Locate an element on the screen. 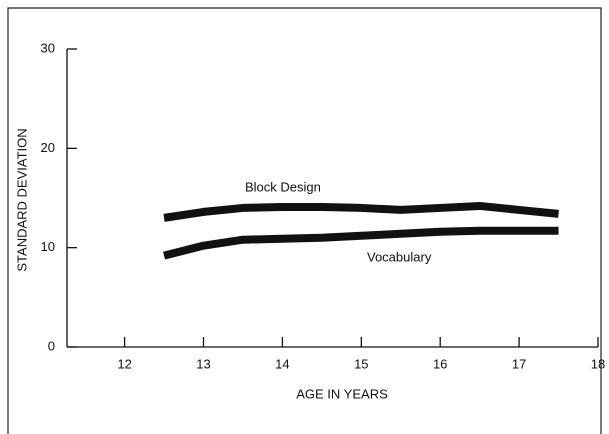  x-tick-label: 12 is located at coordinates (124, 363).